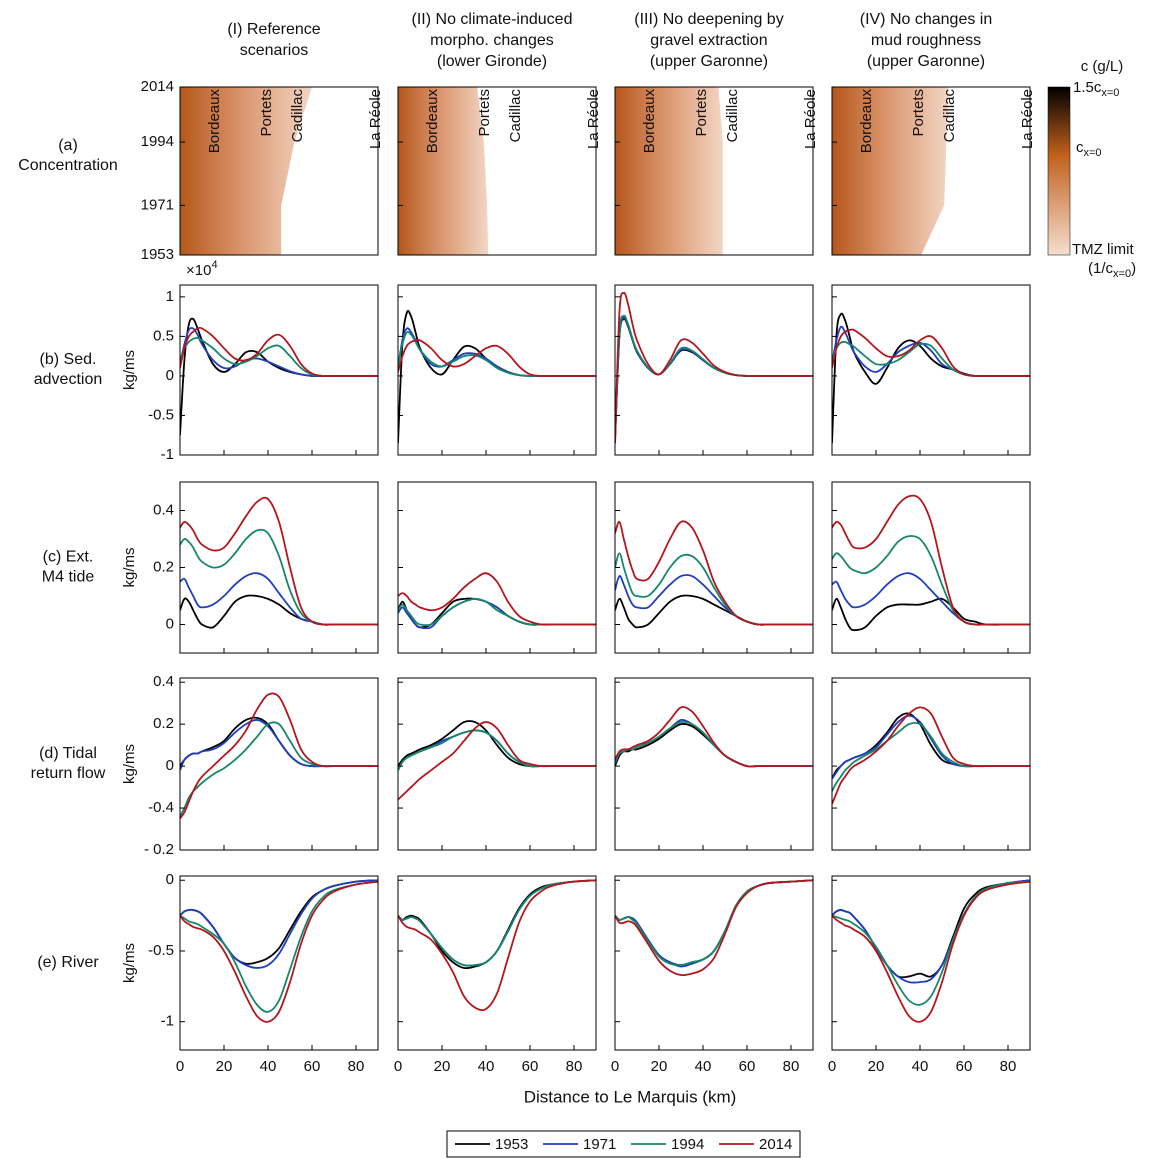 The height and width of the screenshot is (1158, 1149). Describe the element at coordinates (511, 1144) in the screenshot. I see `legend-label: 1953` at that location.